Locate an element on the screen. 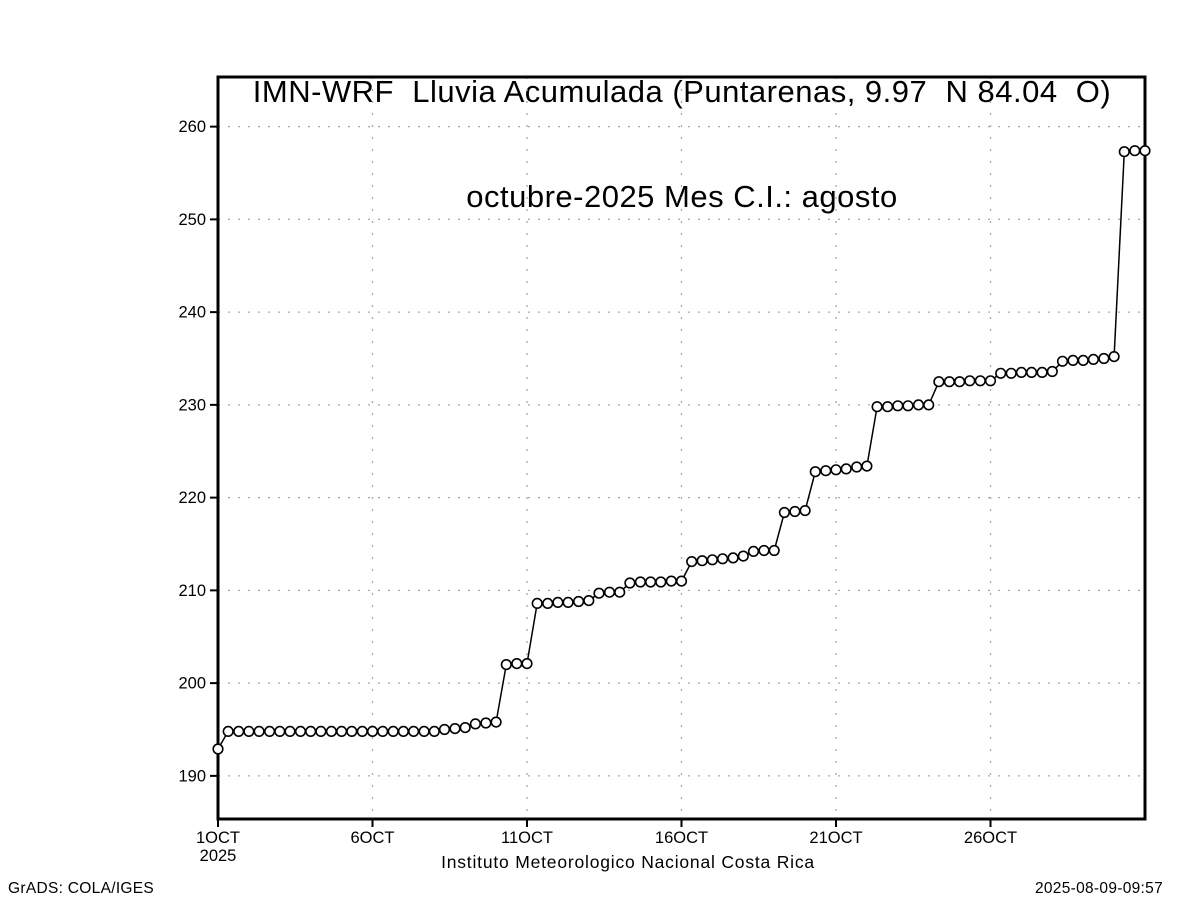  grads-credit: GrADS: COLA/IGES is located at coordinates (81, 888).